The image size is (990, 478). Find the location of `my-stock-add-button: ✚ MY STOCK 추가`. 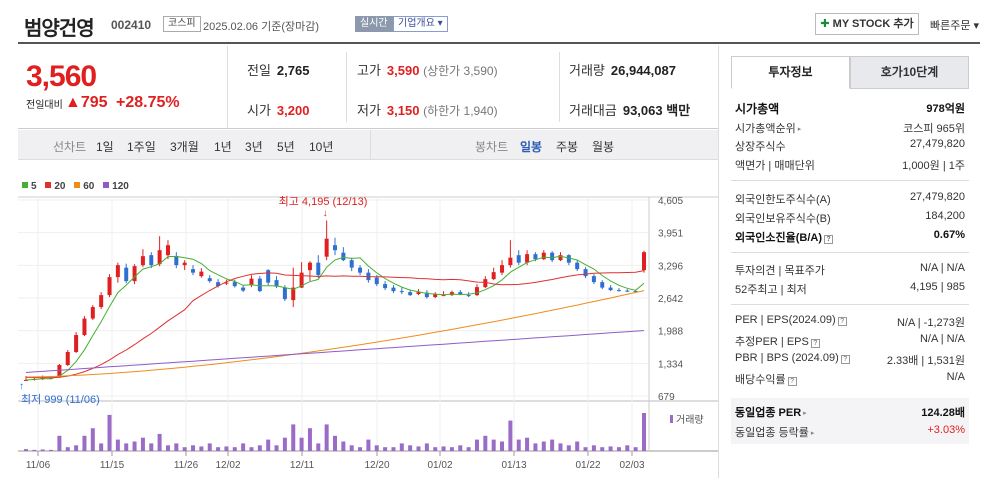

my-stock-add-button: ✚ MY STOCK 추가 is located at coordinates (867, 24).